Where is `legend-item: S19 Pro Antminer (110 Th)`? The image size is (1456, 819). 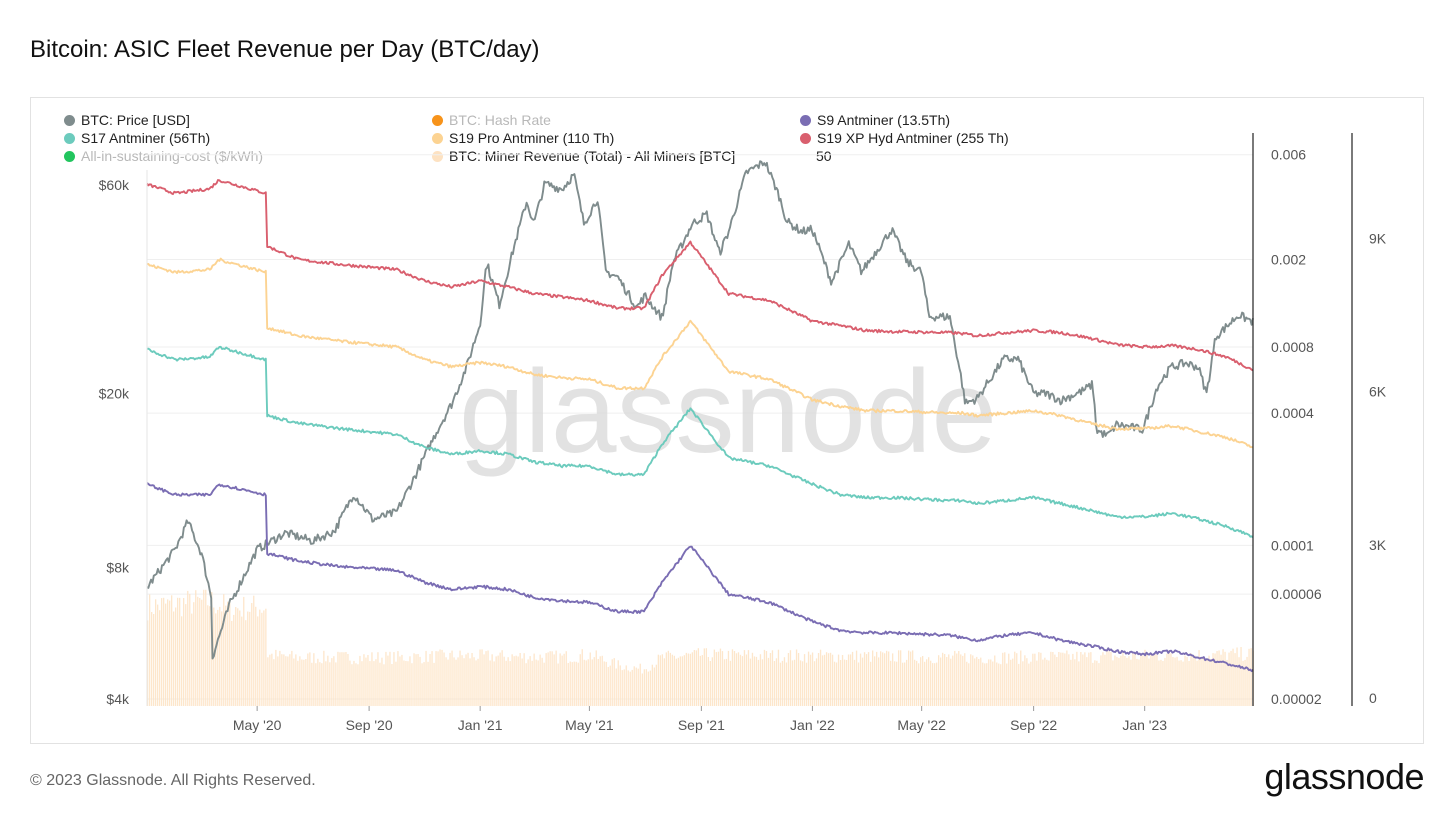 legend-item: S19 Pro Antminer (110 Th) is located at coordinates (523, 138).